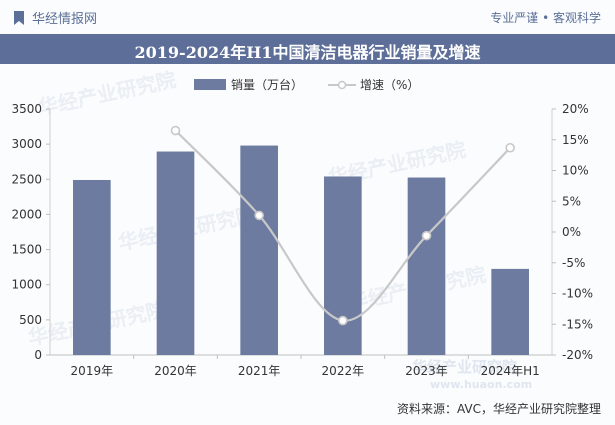 The image size is (615, 425). Describe the element at coordinates (38, 355) in the screenshot. I see `y-left-tick-label: 0` at that location.